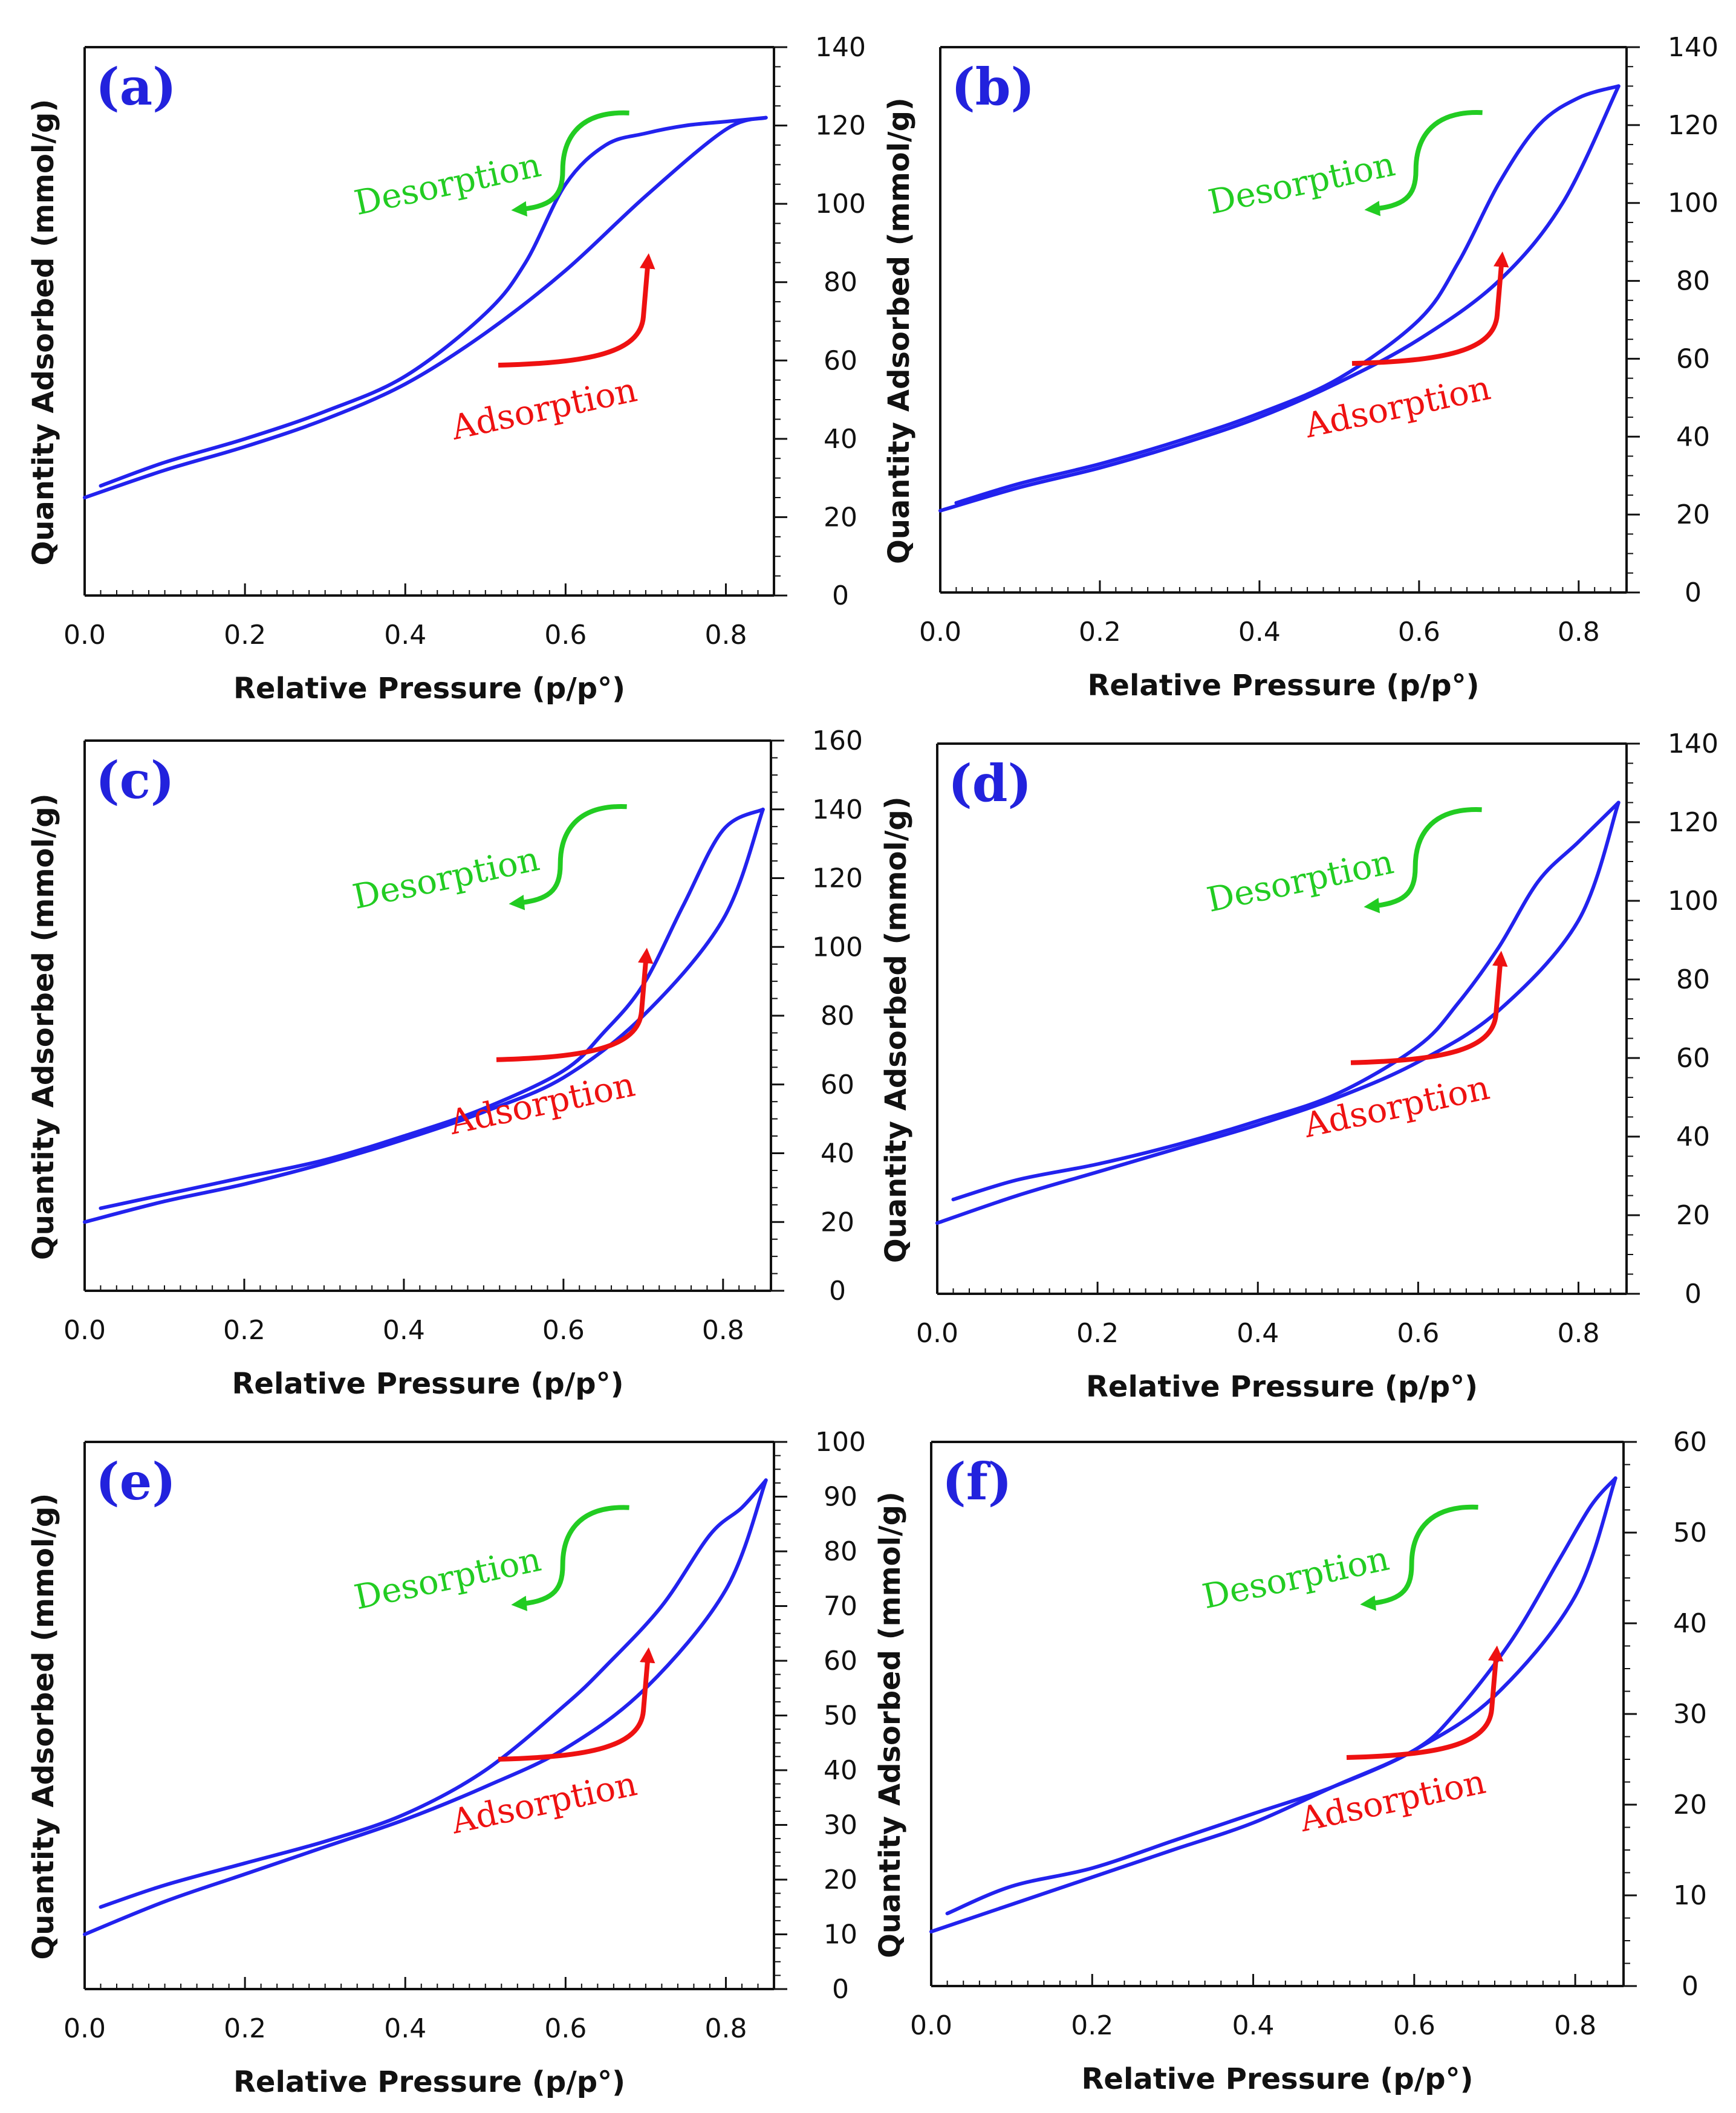 The height and width of the screenshot is (2113, 1736). What do you see at coordinates (135, 780) in the screenshot?
I see `panel-label: (c)` at bounding box center [135, 780].